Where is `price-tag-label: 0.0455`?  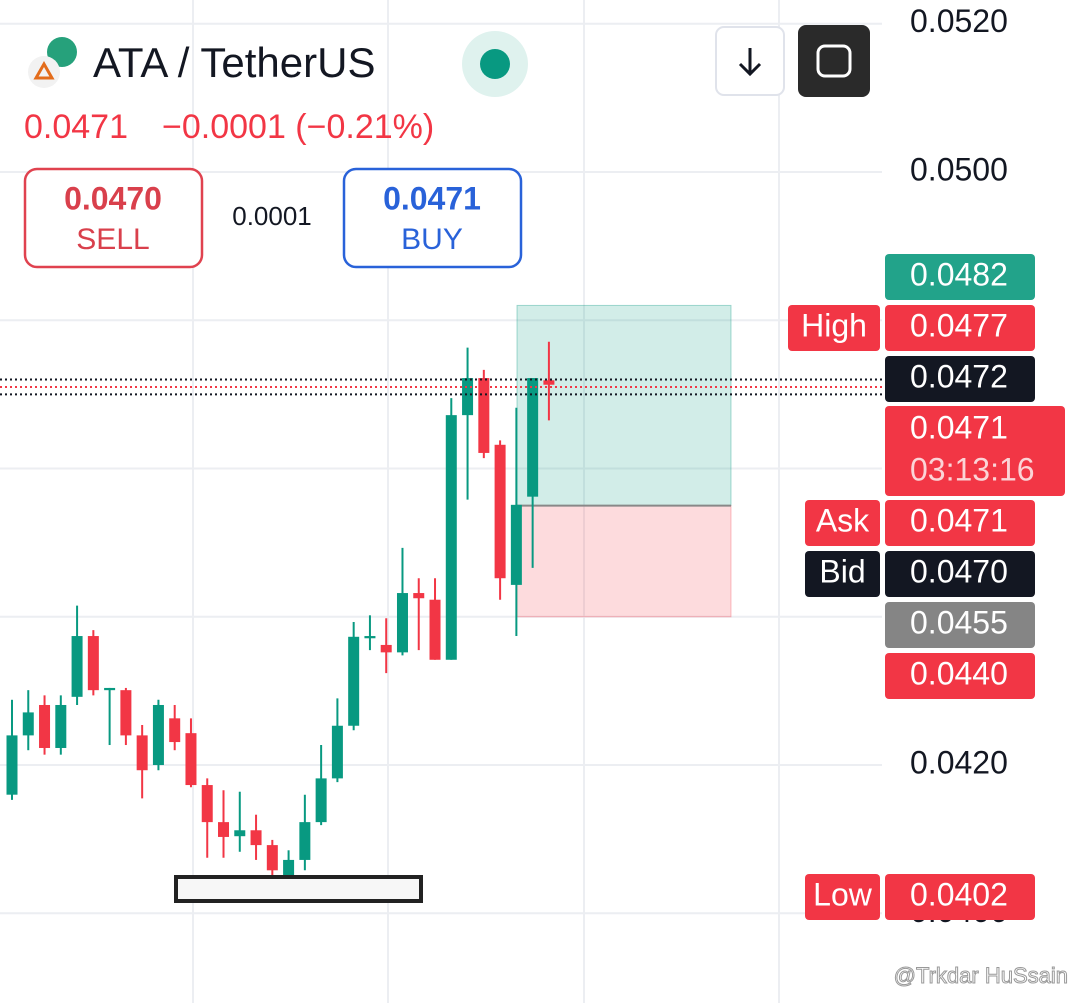 price-tag-label: 0.0455 is located at coordinates (959, 622).